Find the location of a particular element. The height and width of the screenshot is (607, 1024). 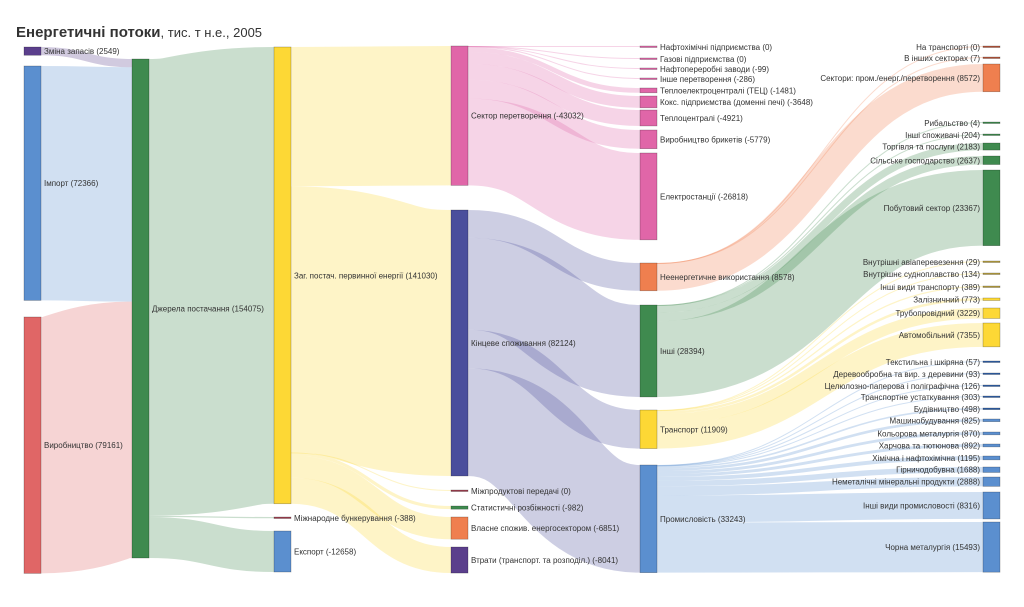

node-label: В інших секторах (7) is located at coordinates (942, 58).